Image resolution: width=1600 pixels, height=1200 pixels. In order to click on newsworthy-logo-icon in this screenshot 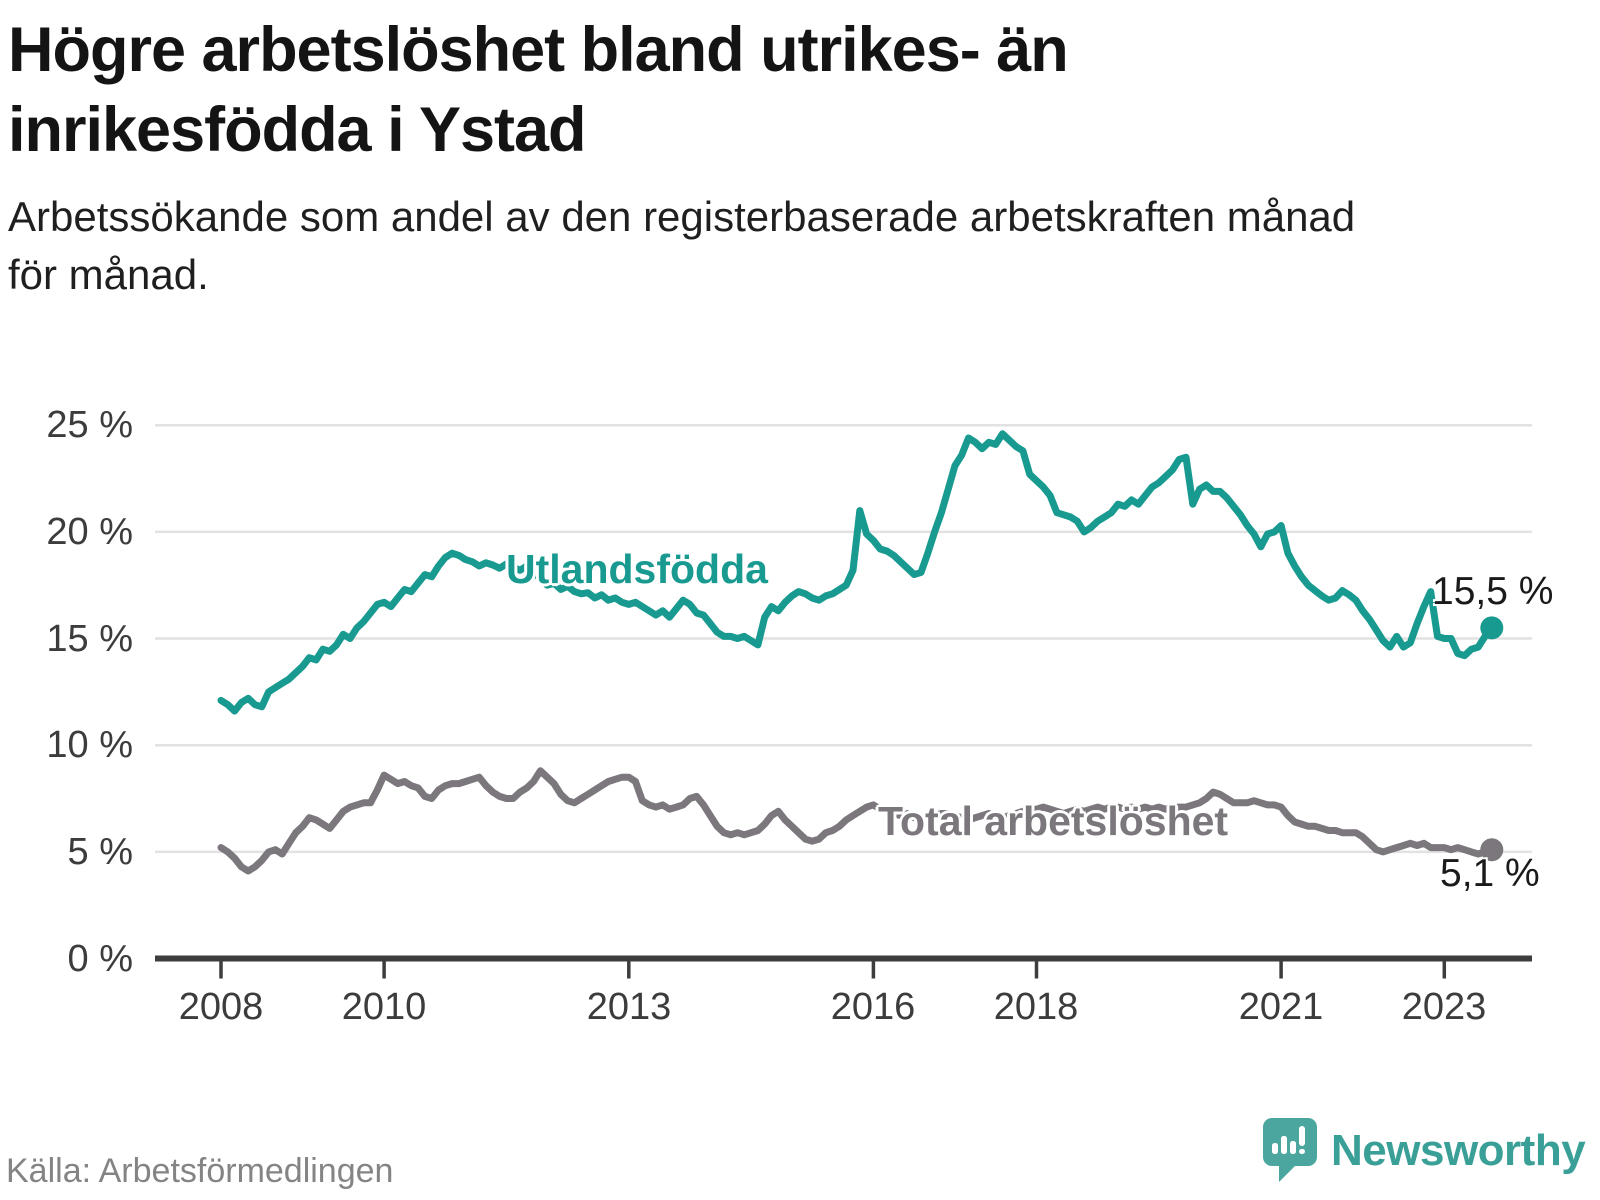, I will do `click(1290, 1150)`.